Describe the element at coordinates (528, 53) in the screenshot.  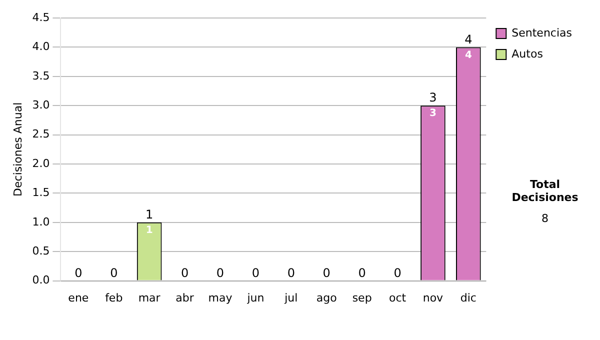
I see `legend-label: Autos` at that location.